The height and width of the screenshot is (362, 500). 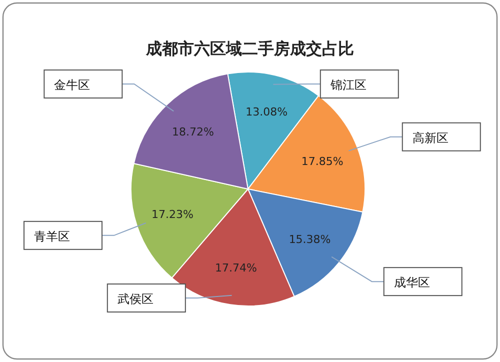 What do you see at coordinates (412, 283) in the screenshot?
I see `slice-label: 成华区` at bounding box center [412, 283].